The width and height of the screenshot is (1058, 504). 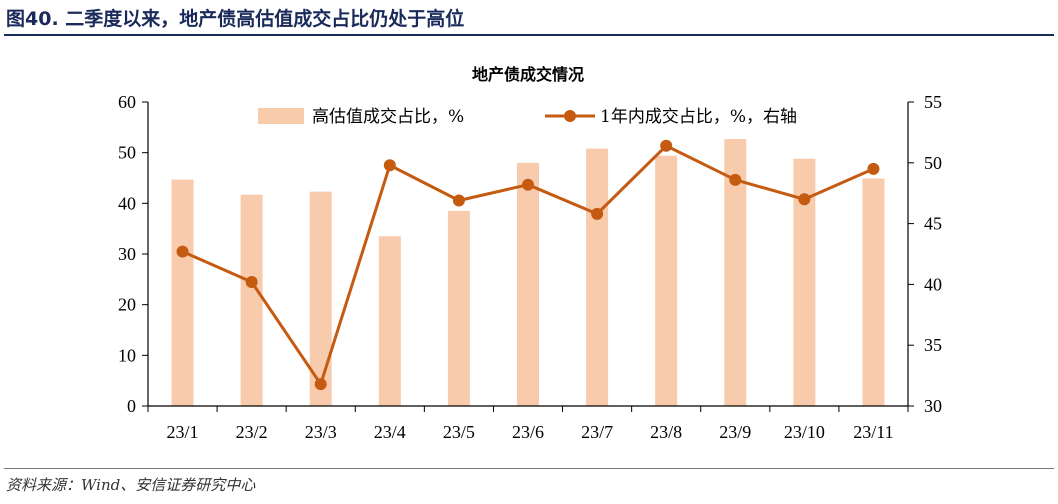 I want to click on x-tick-label: 23/9, so click(x=735, y=432).